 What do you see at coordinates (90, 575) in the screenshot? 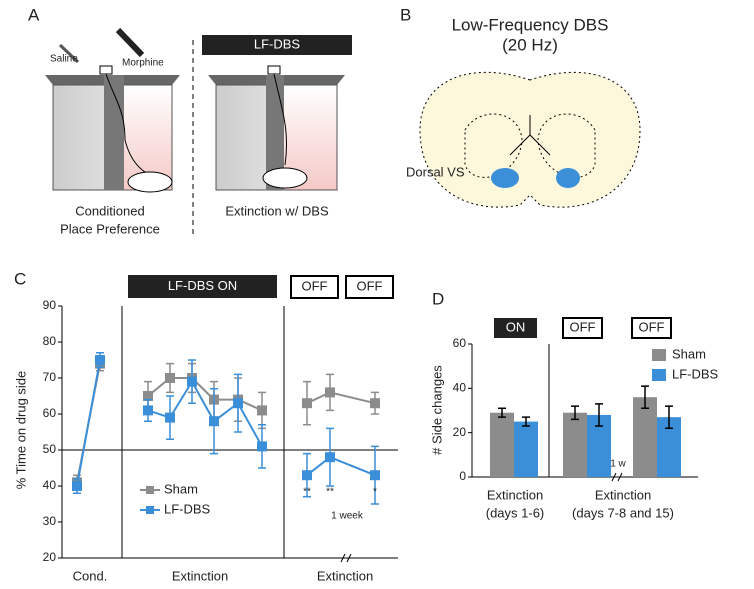
I see `x-group-label: Cond.` at bounding box center [90, 575].